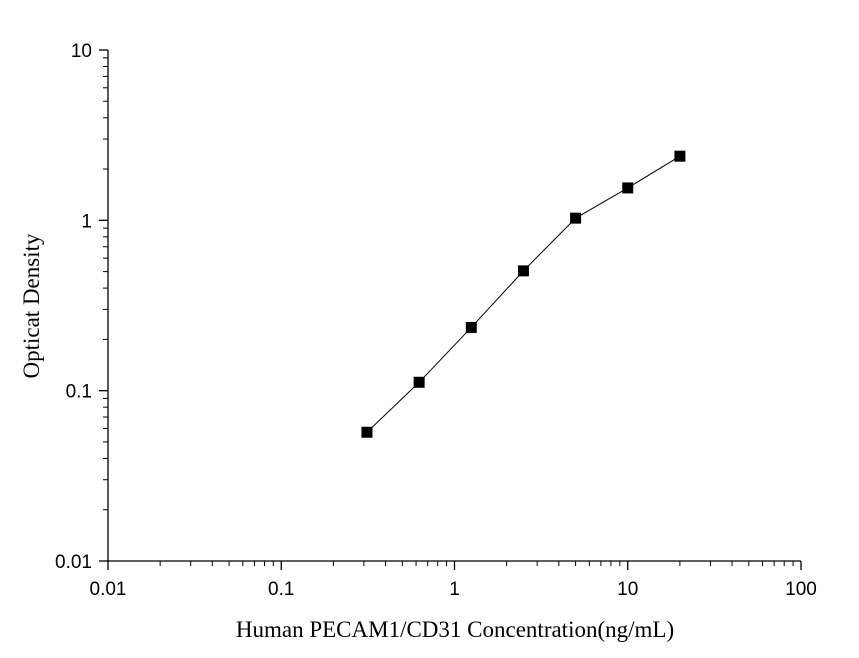 The height and width of the screenshot is (658, 859). Describe the element at coordinates (801, 589) in the screenshot. I see `x-tick-label: 100` at that location.